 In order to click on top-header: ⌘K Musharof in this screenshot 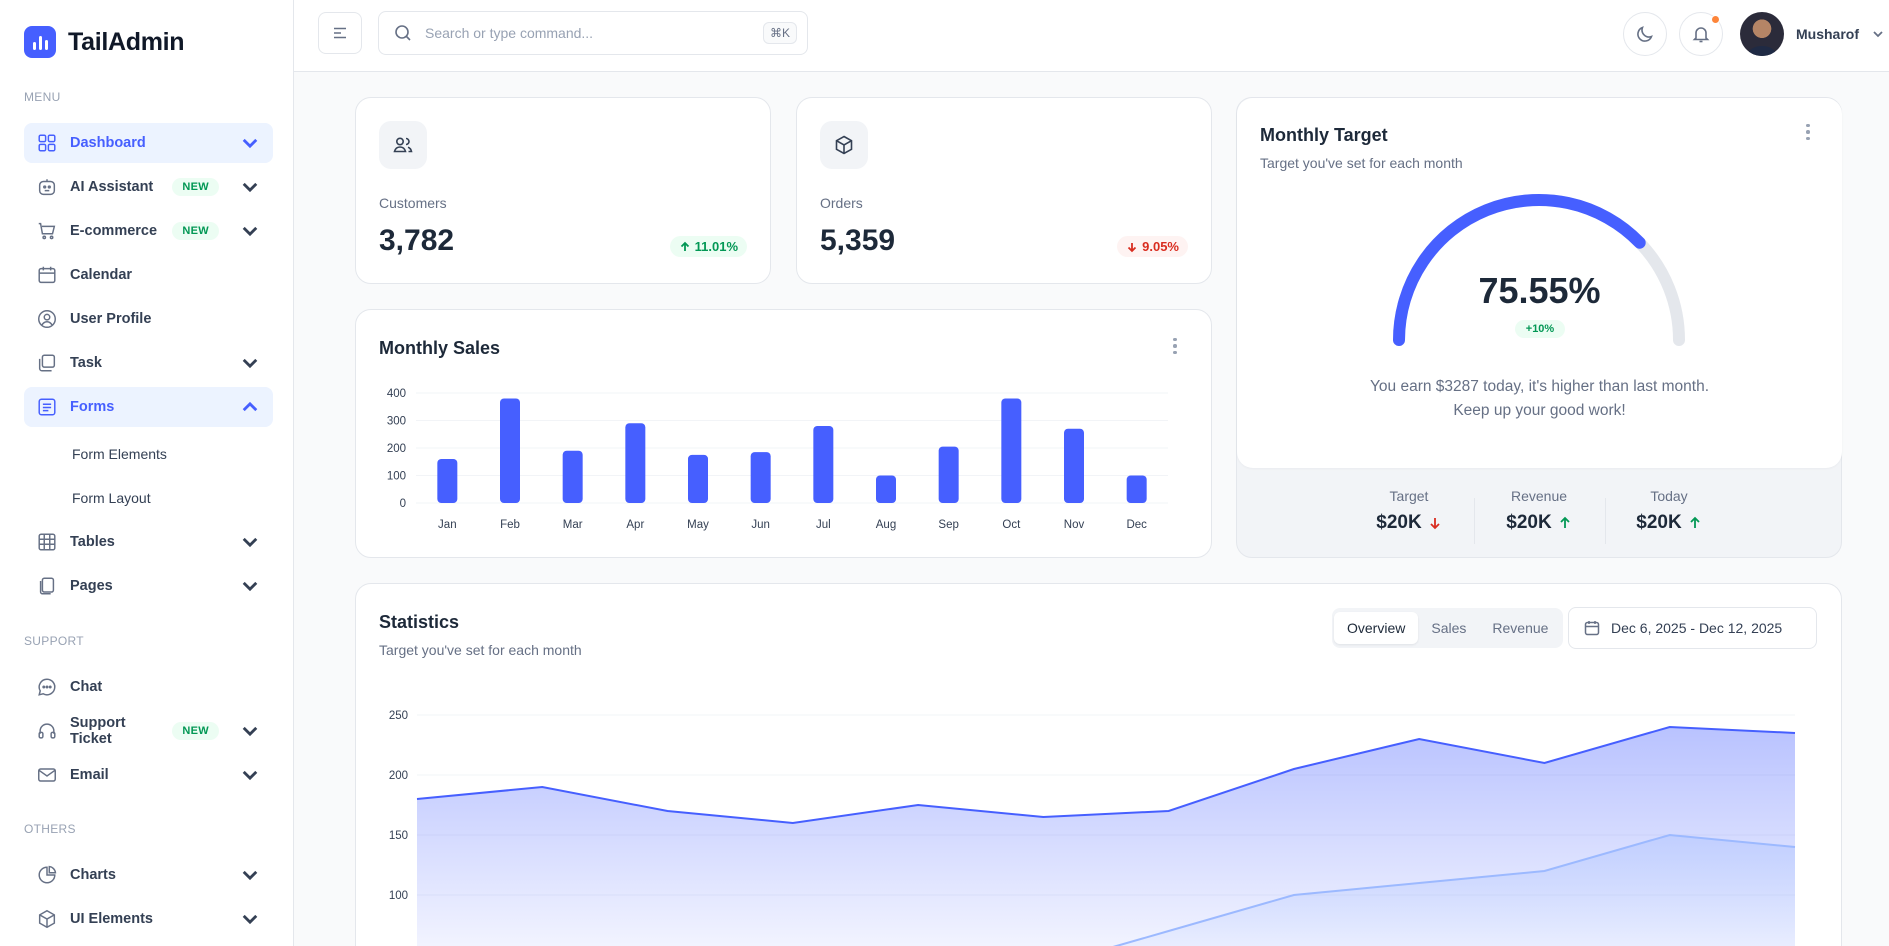, I will do `click(1091, 36)`.